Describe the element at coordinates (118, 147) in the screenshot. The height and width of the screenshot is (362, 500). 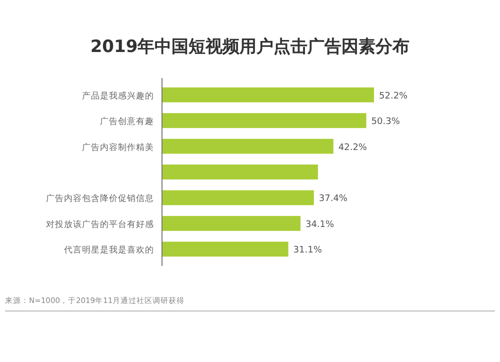
I see `y-tick-label: 广告内容制作精美` at that location.